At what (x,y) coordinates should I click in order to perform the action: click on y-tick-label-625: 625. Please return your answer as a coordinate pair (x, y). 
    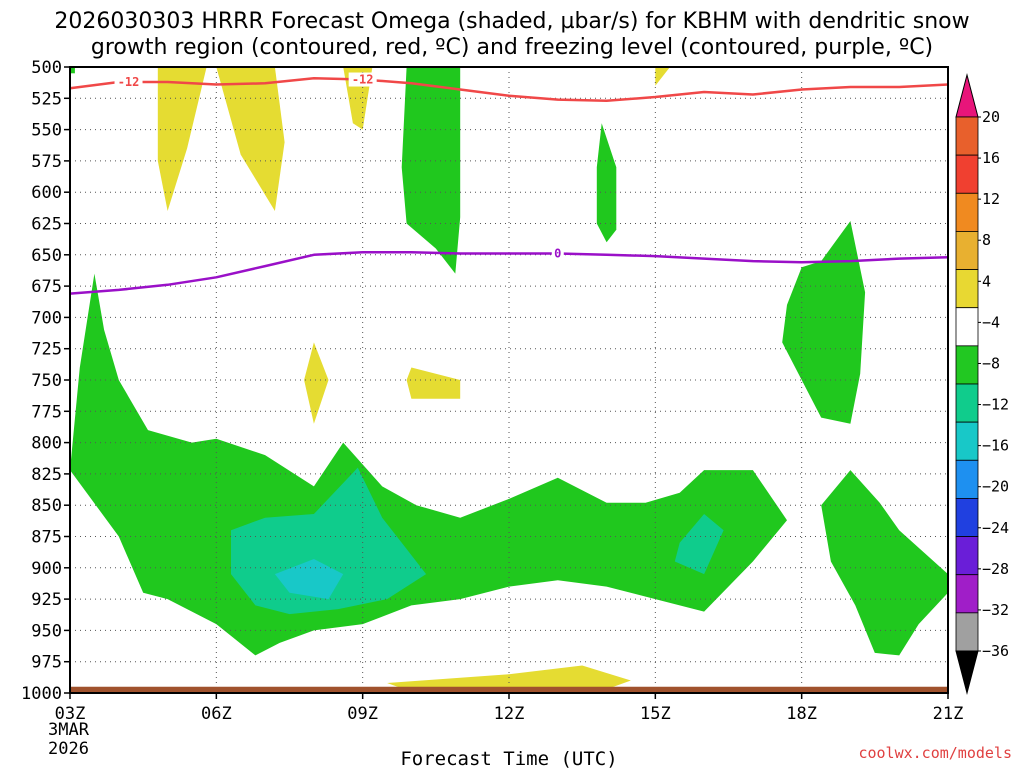
    Looking at the image, I should click on (46, 225).